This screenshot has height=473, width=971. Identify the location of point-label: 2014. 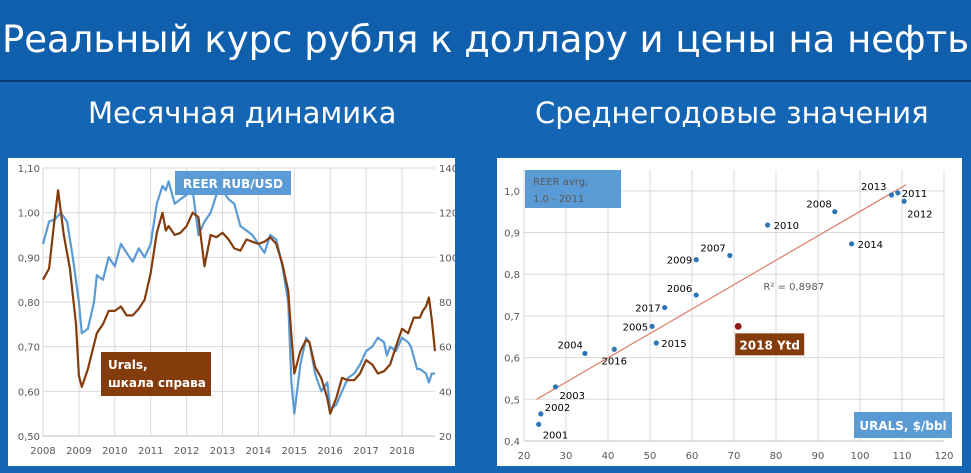
(870, 245).